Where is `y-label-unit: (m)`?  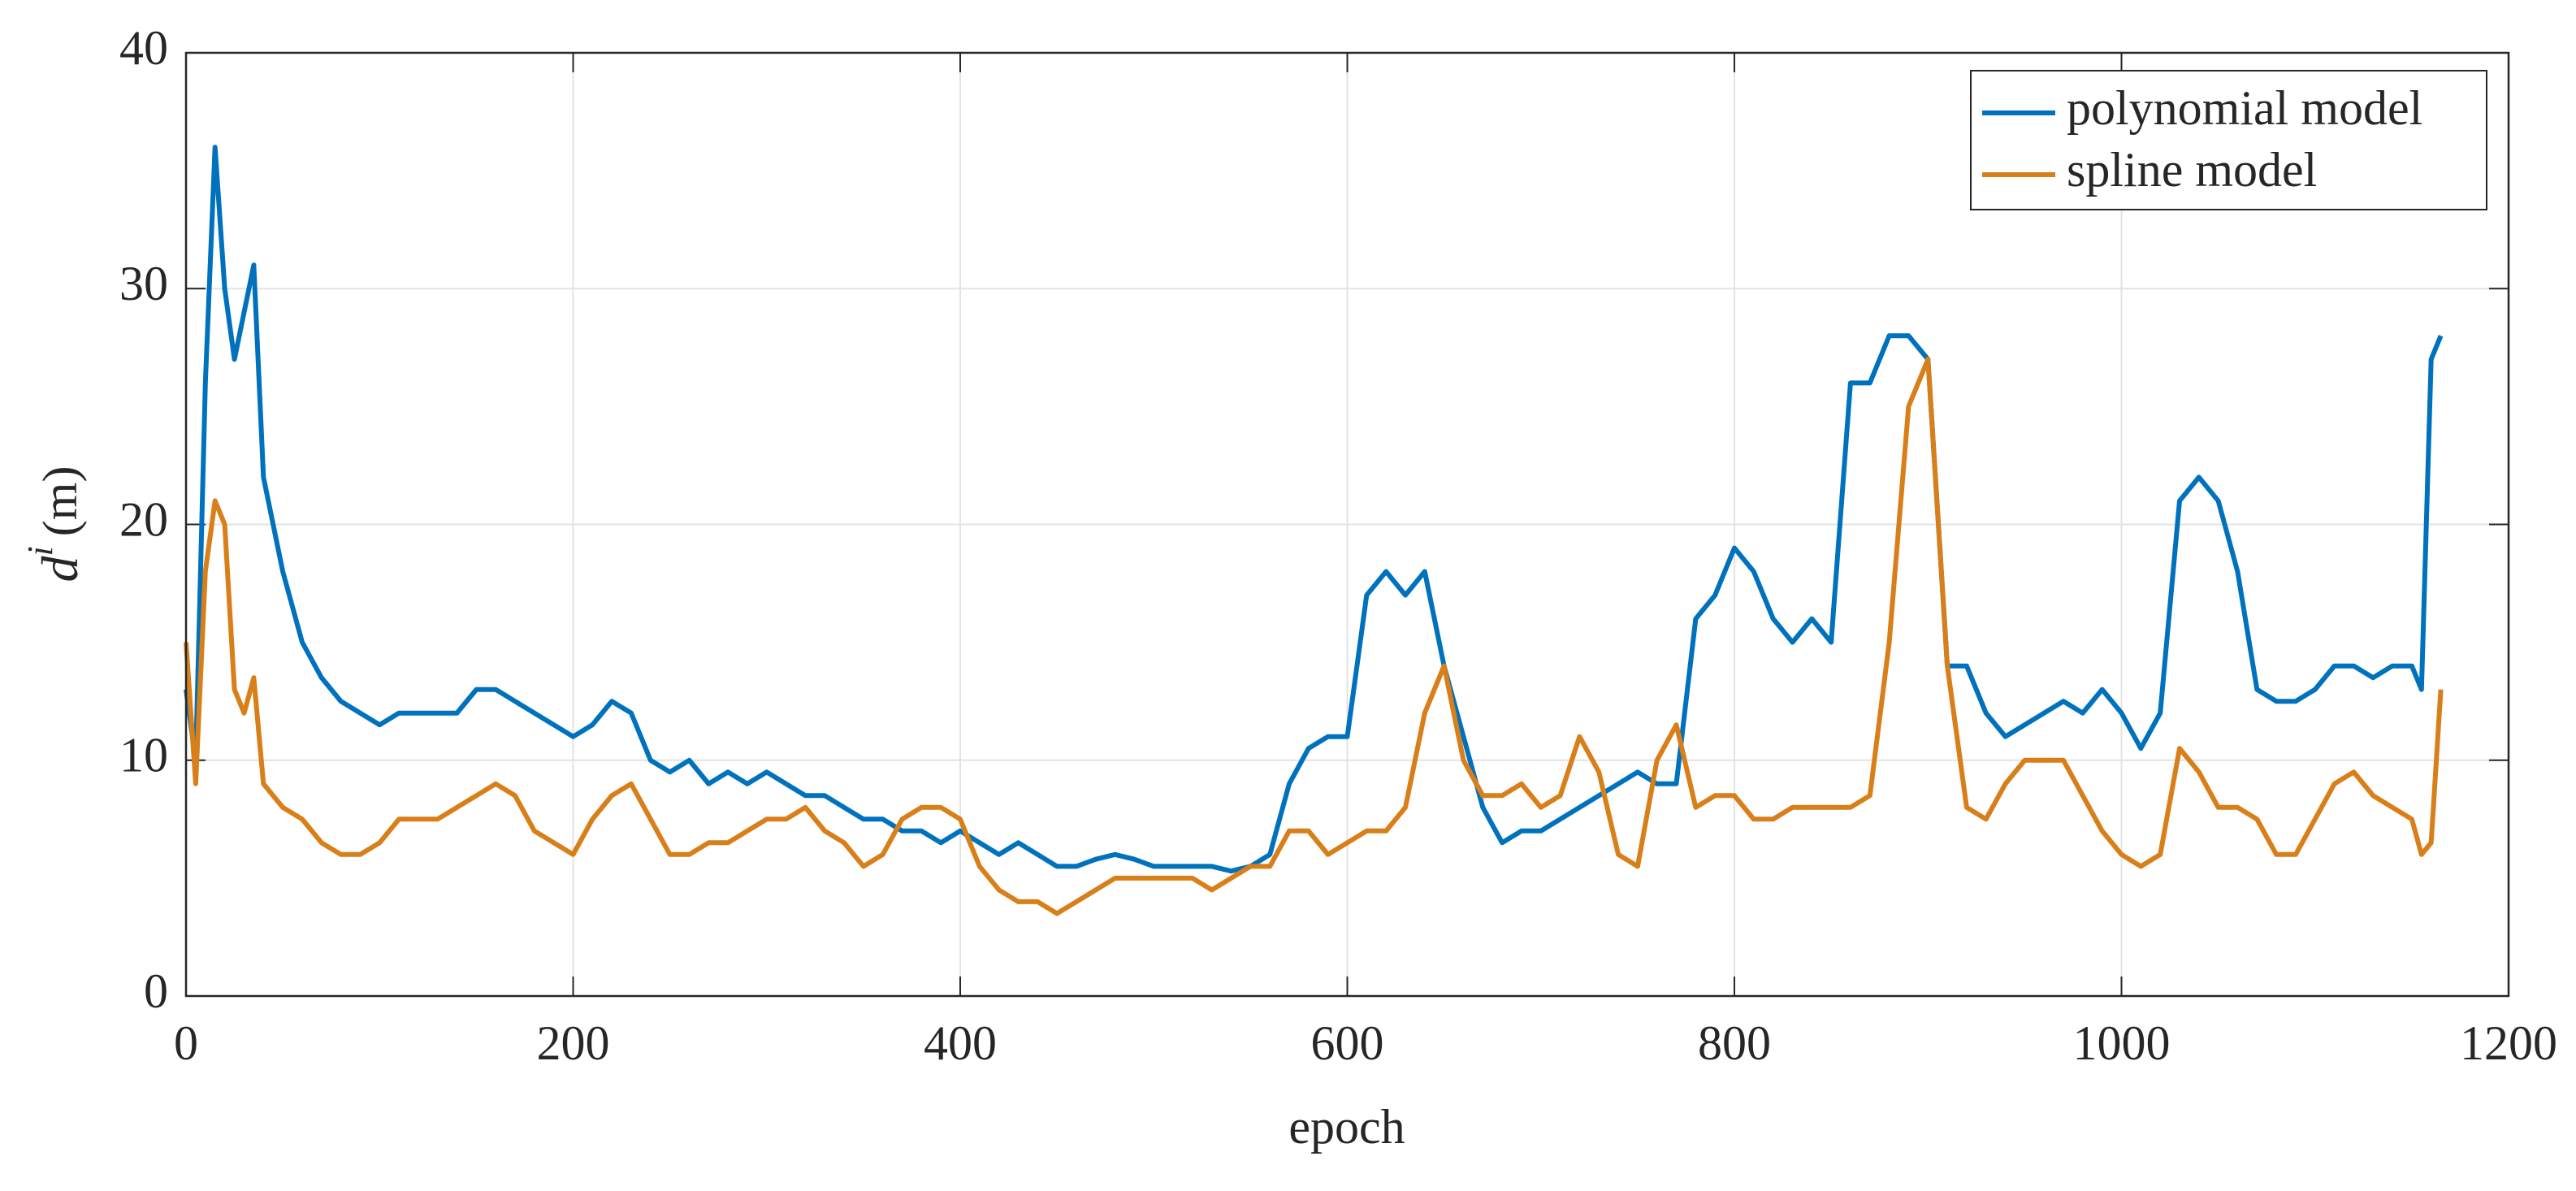
y-label-unit: (m) is located at coordinates (60, 501).